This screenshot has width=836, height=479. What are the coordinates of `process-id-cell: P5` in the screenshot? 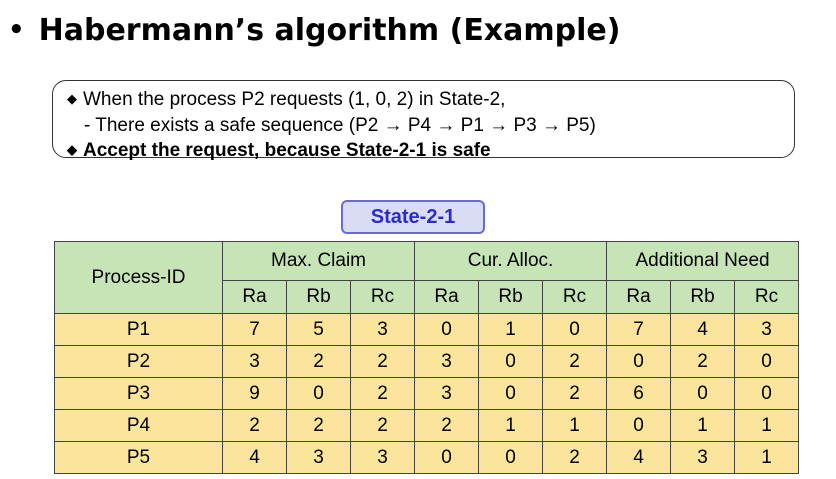 It's located at (138, 457).